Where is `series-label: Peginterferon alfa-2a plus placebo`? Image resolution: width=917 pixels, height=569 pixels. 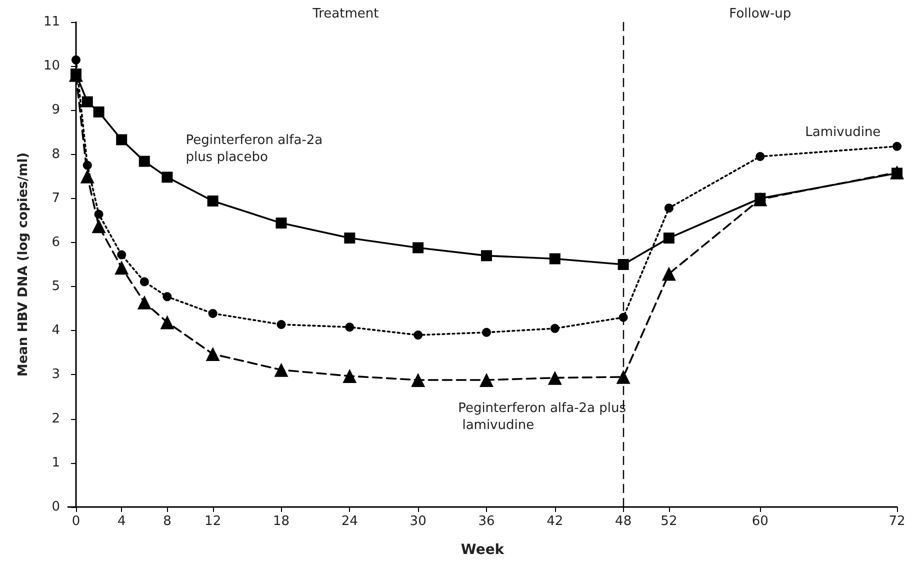 series-label: Peginterferon alfa-2a plus placebo is located at coordinates (256, 149).